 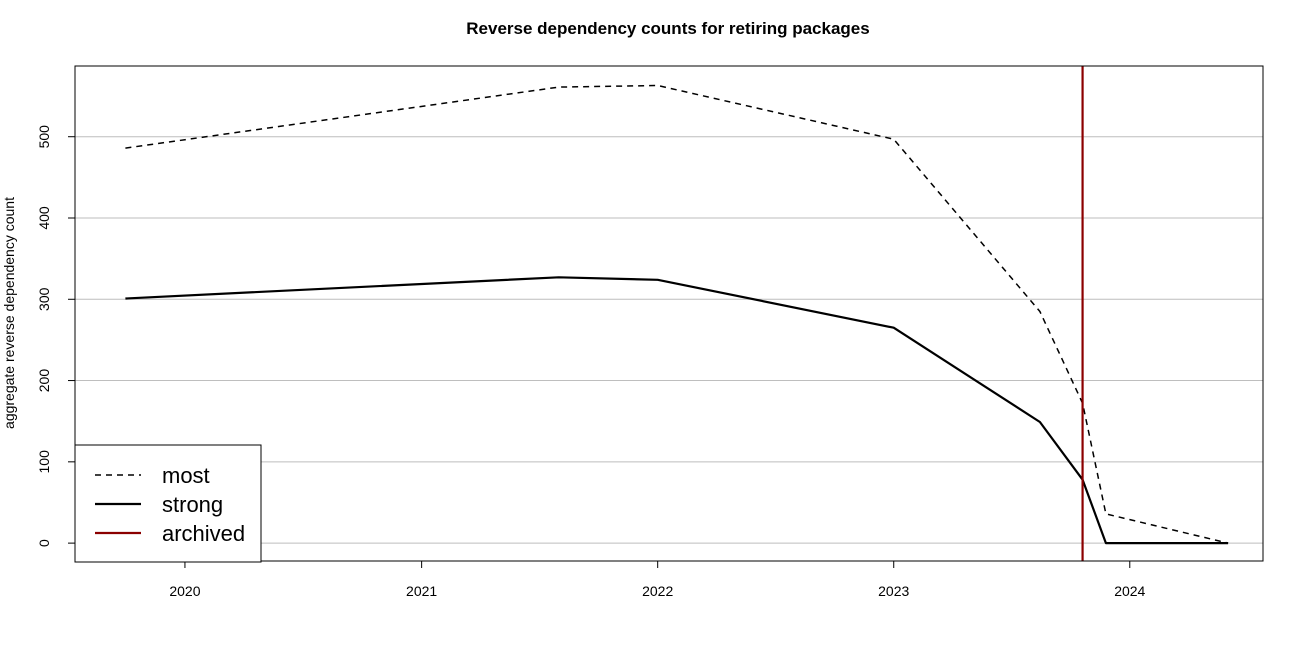 I want to click on y-axis-title: aggregate reverse dependency count, so click(x=9, y=313).